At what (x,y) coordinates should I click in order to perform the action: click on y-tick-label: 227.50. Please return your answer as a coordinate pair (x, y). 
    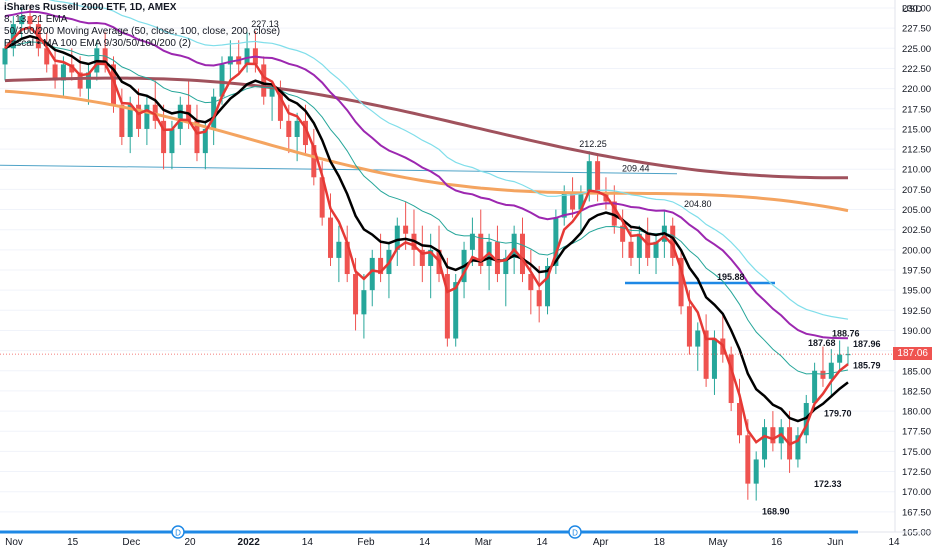
    Looking at the image, I should click on (916, 29).